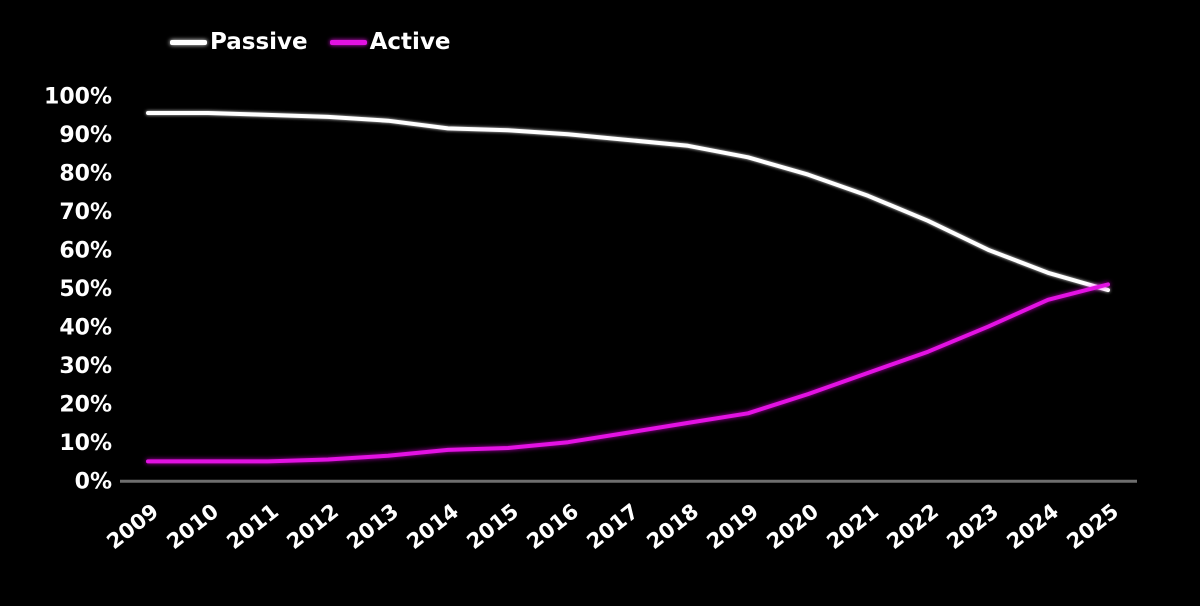 The height and width of the screenshot is (606, 1200). I want to click on x-tick-label: 2019, so click(732, 526).